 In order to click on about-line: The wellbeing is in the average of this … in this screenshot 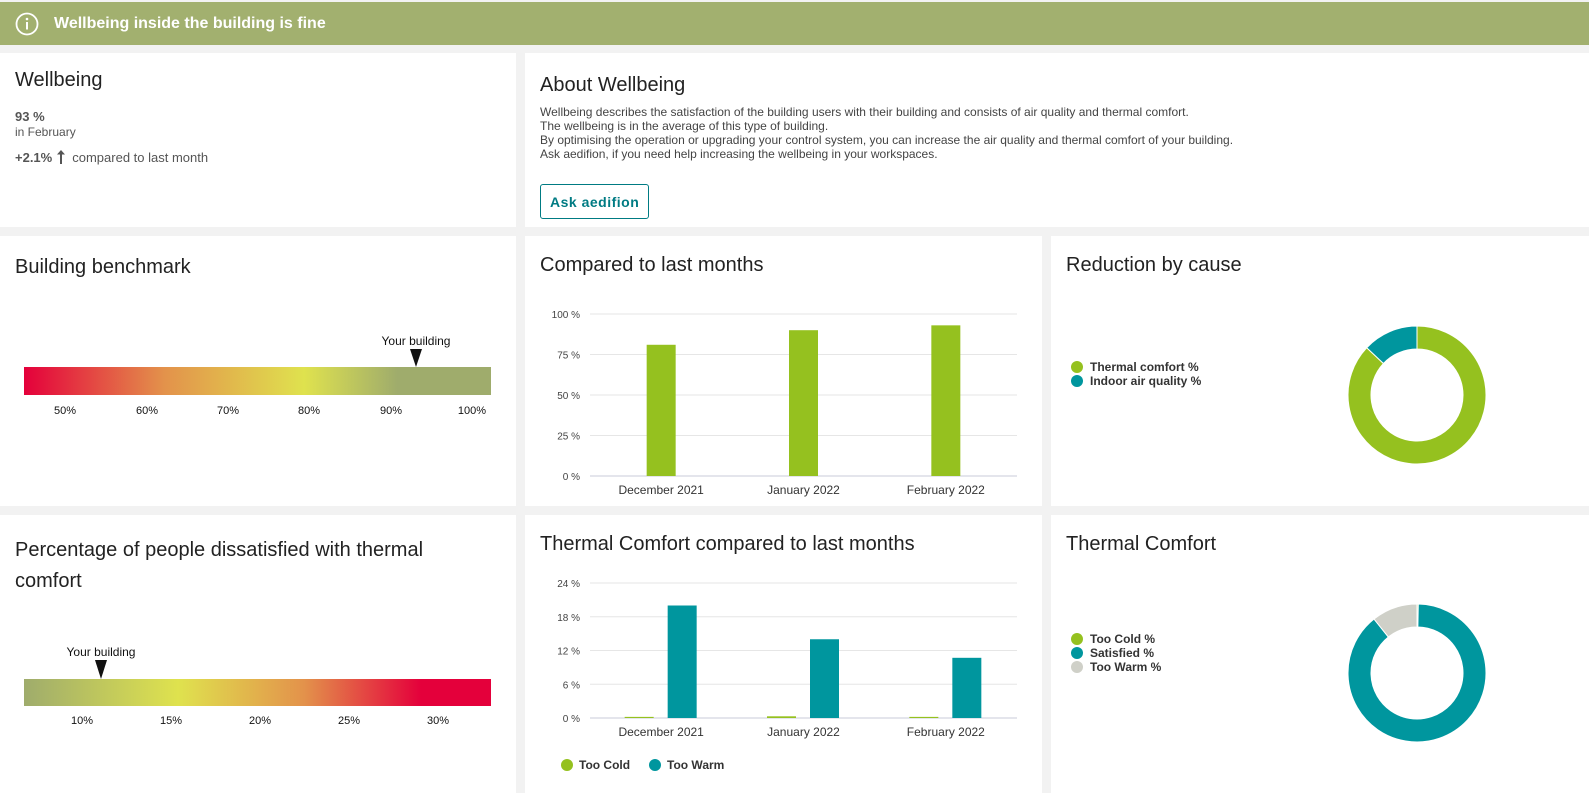, I will do `click(684, 126)`.